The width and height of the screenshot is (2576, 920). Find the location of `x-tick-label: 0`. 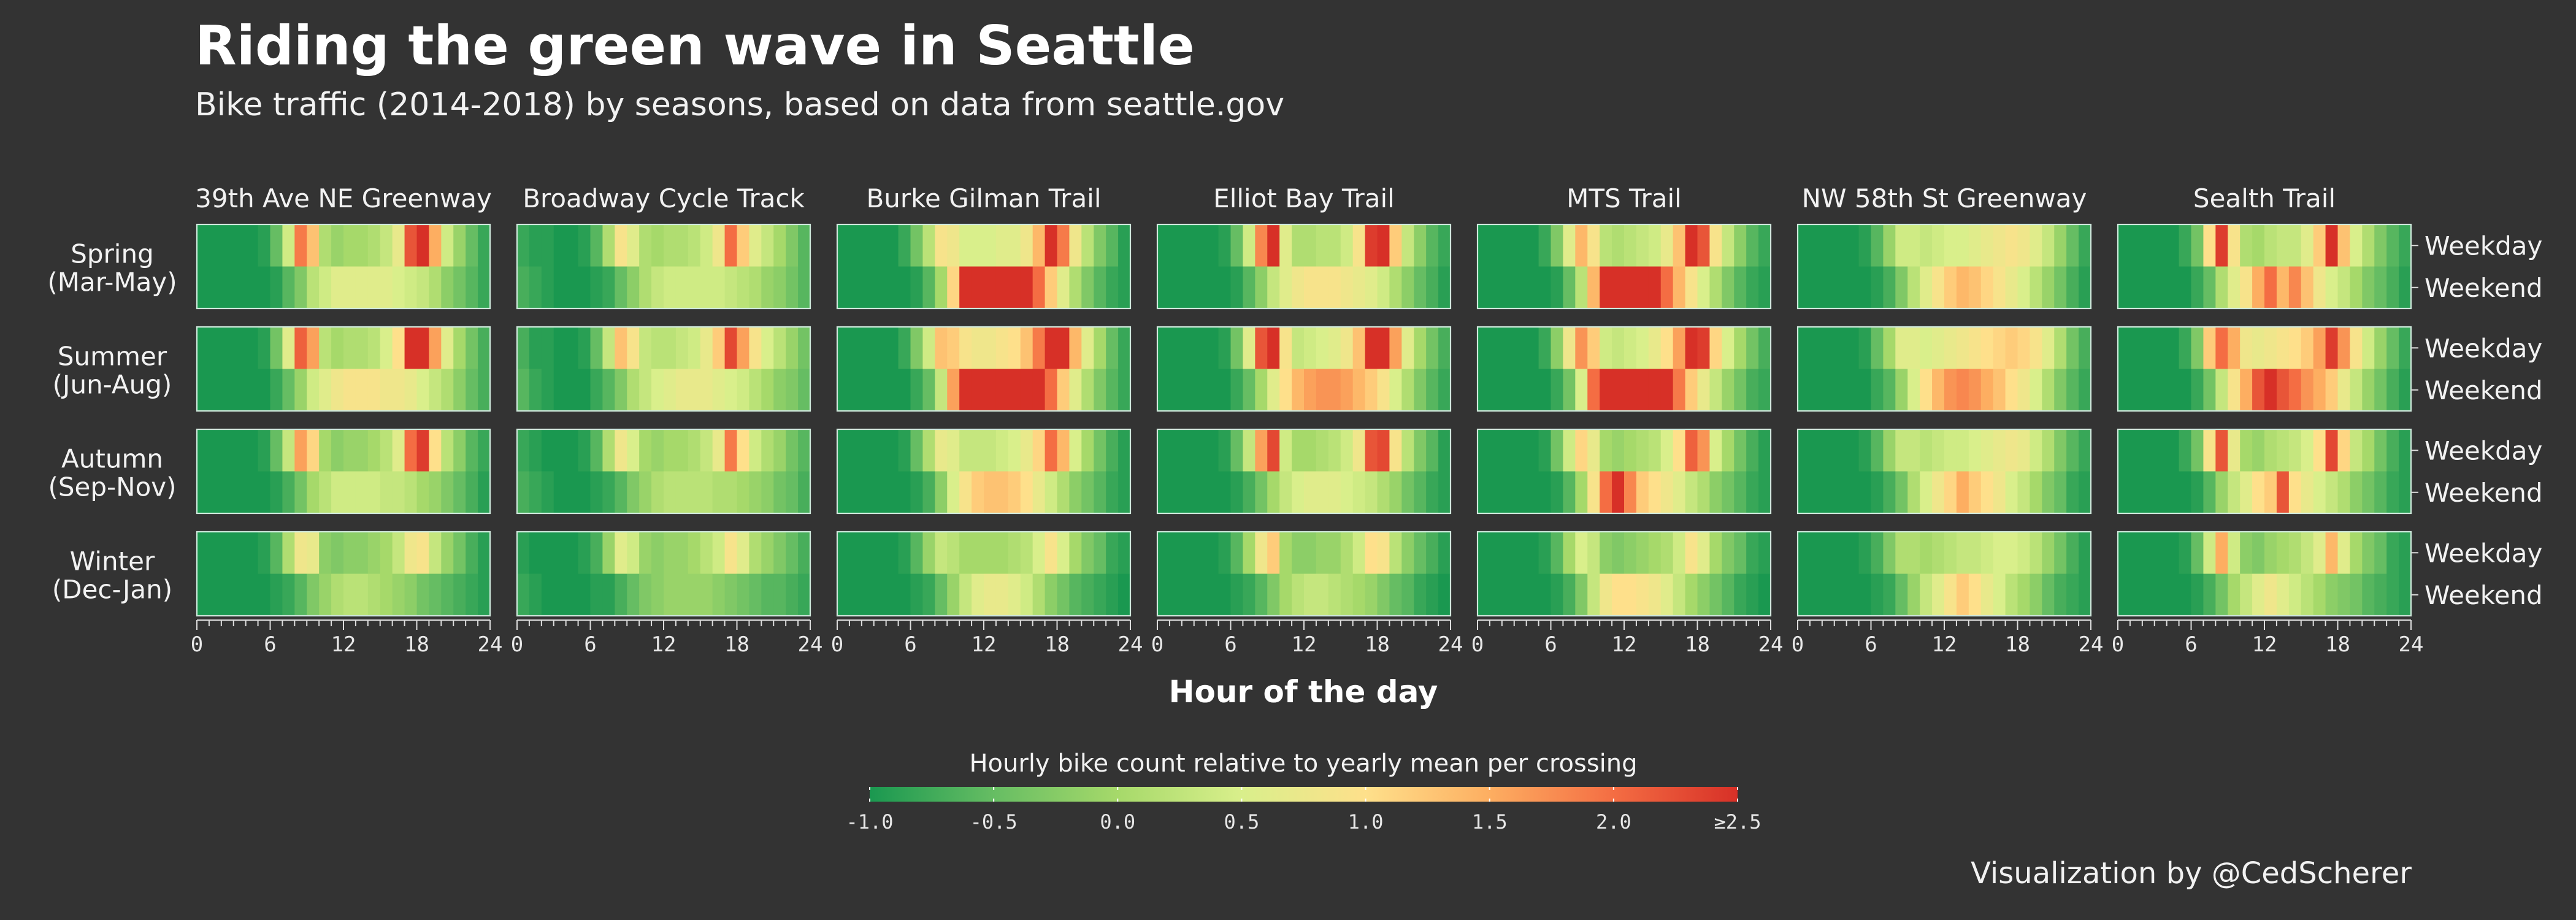

x-tick-label: 0 is located at coordinates (837, 644).